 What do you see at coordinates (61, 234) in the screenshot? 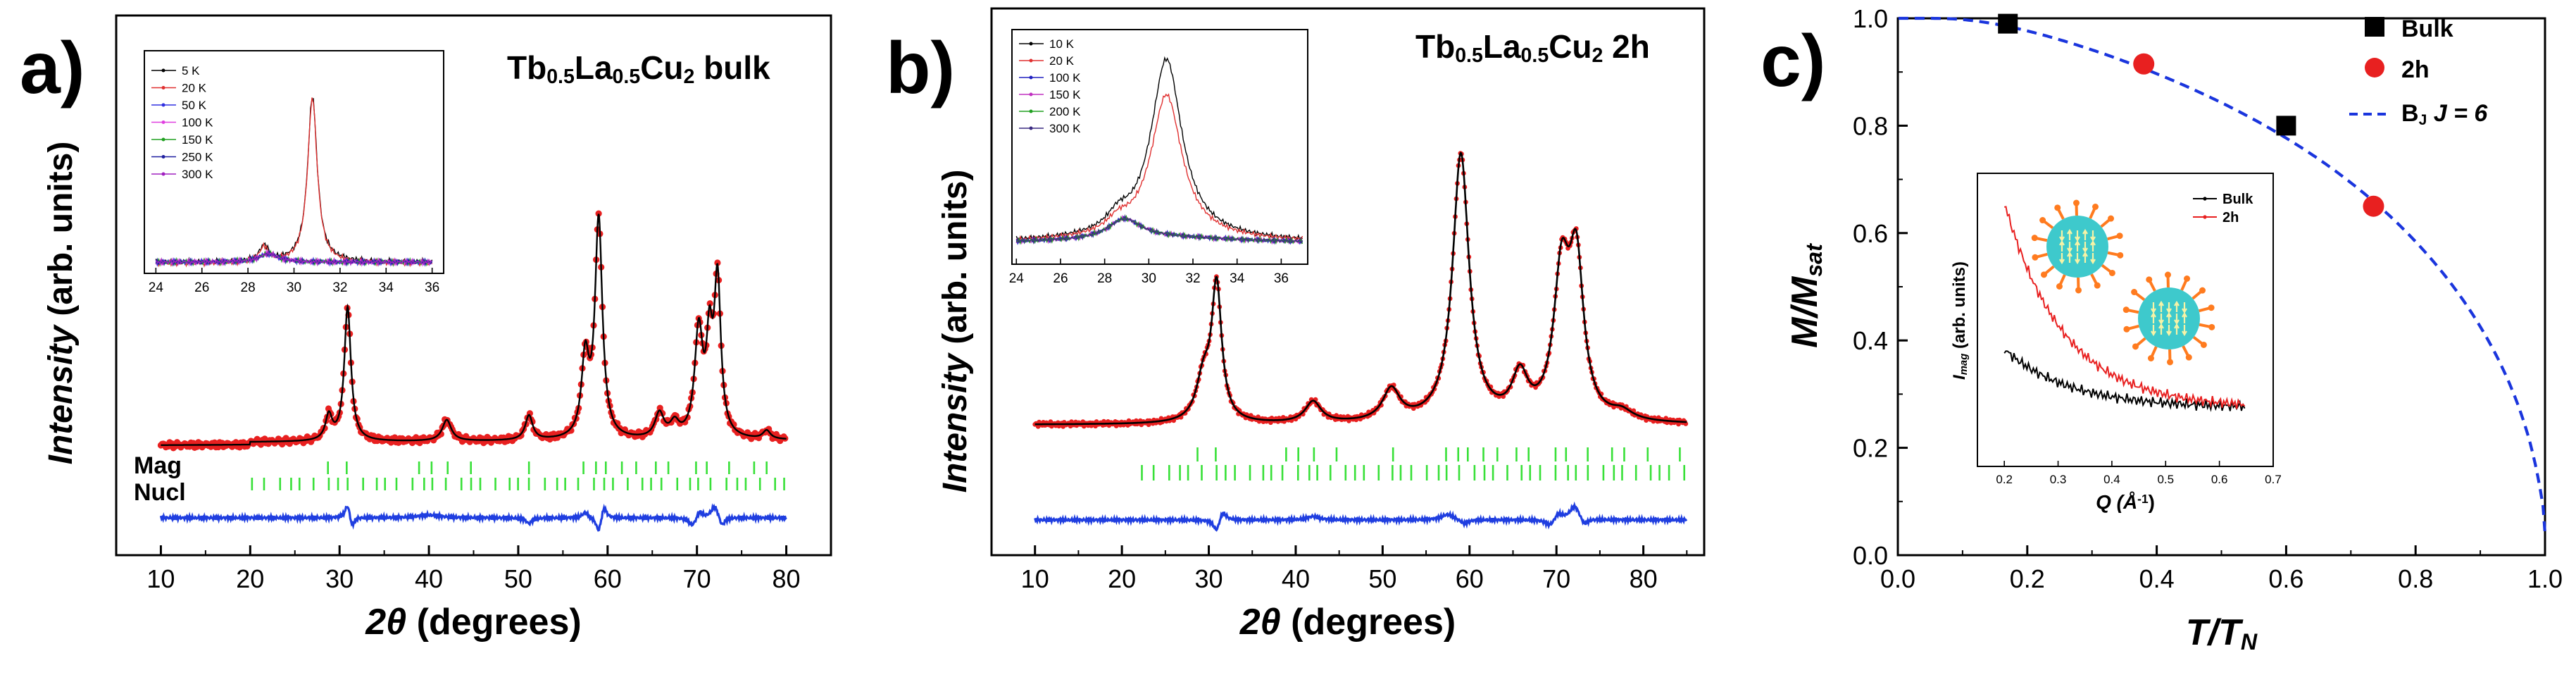
I see `text-part: (arb. units)` at bounding box center [61, 234].